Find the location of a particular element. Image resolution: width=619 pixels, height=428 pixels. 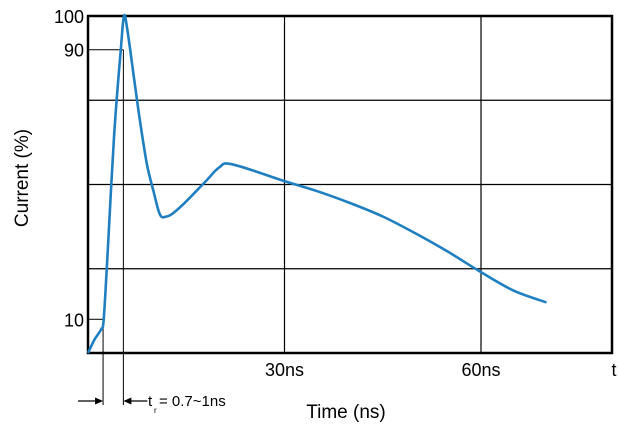

rise-time-annotation: tr= 0.7~1ns is located at coordinates (152, 404).